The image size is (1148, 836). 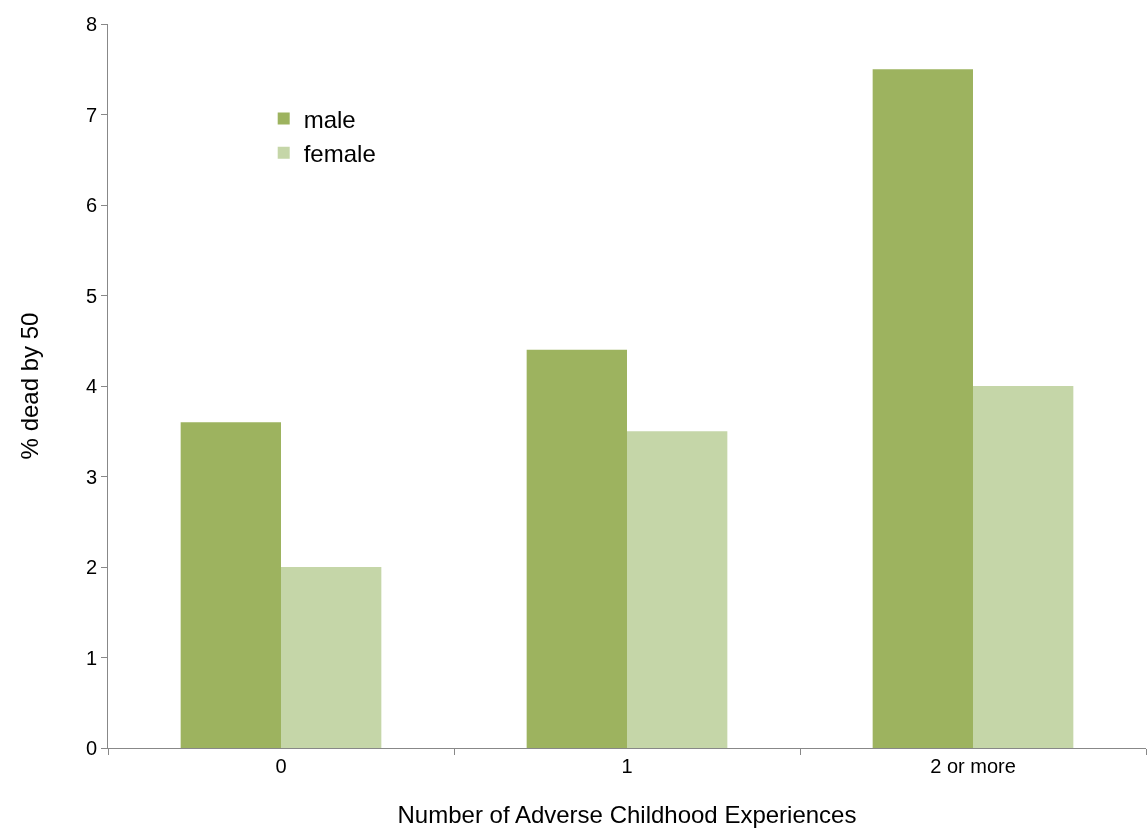 I want to click on legend-label: female, so click(x=339, y=154).